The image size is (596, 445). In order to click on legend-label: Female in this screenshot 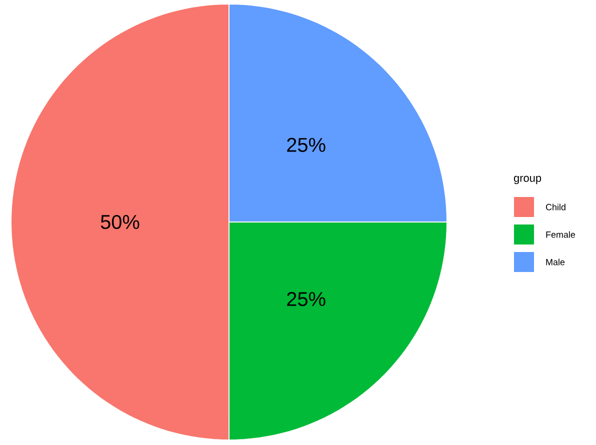, I will do `click(561, 234)`.